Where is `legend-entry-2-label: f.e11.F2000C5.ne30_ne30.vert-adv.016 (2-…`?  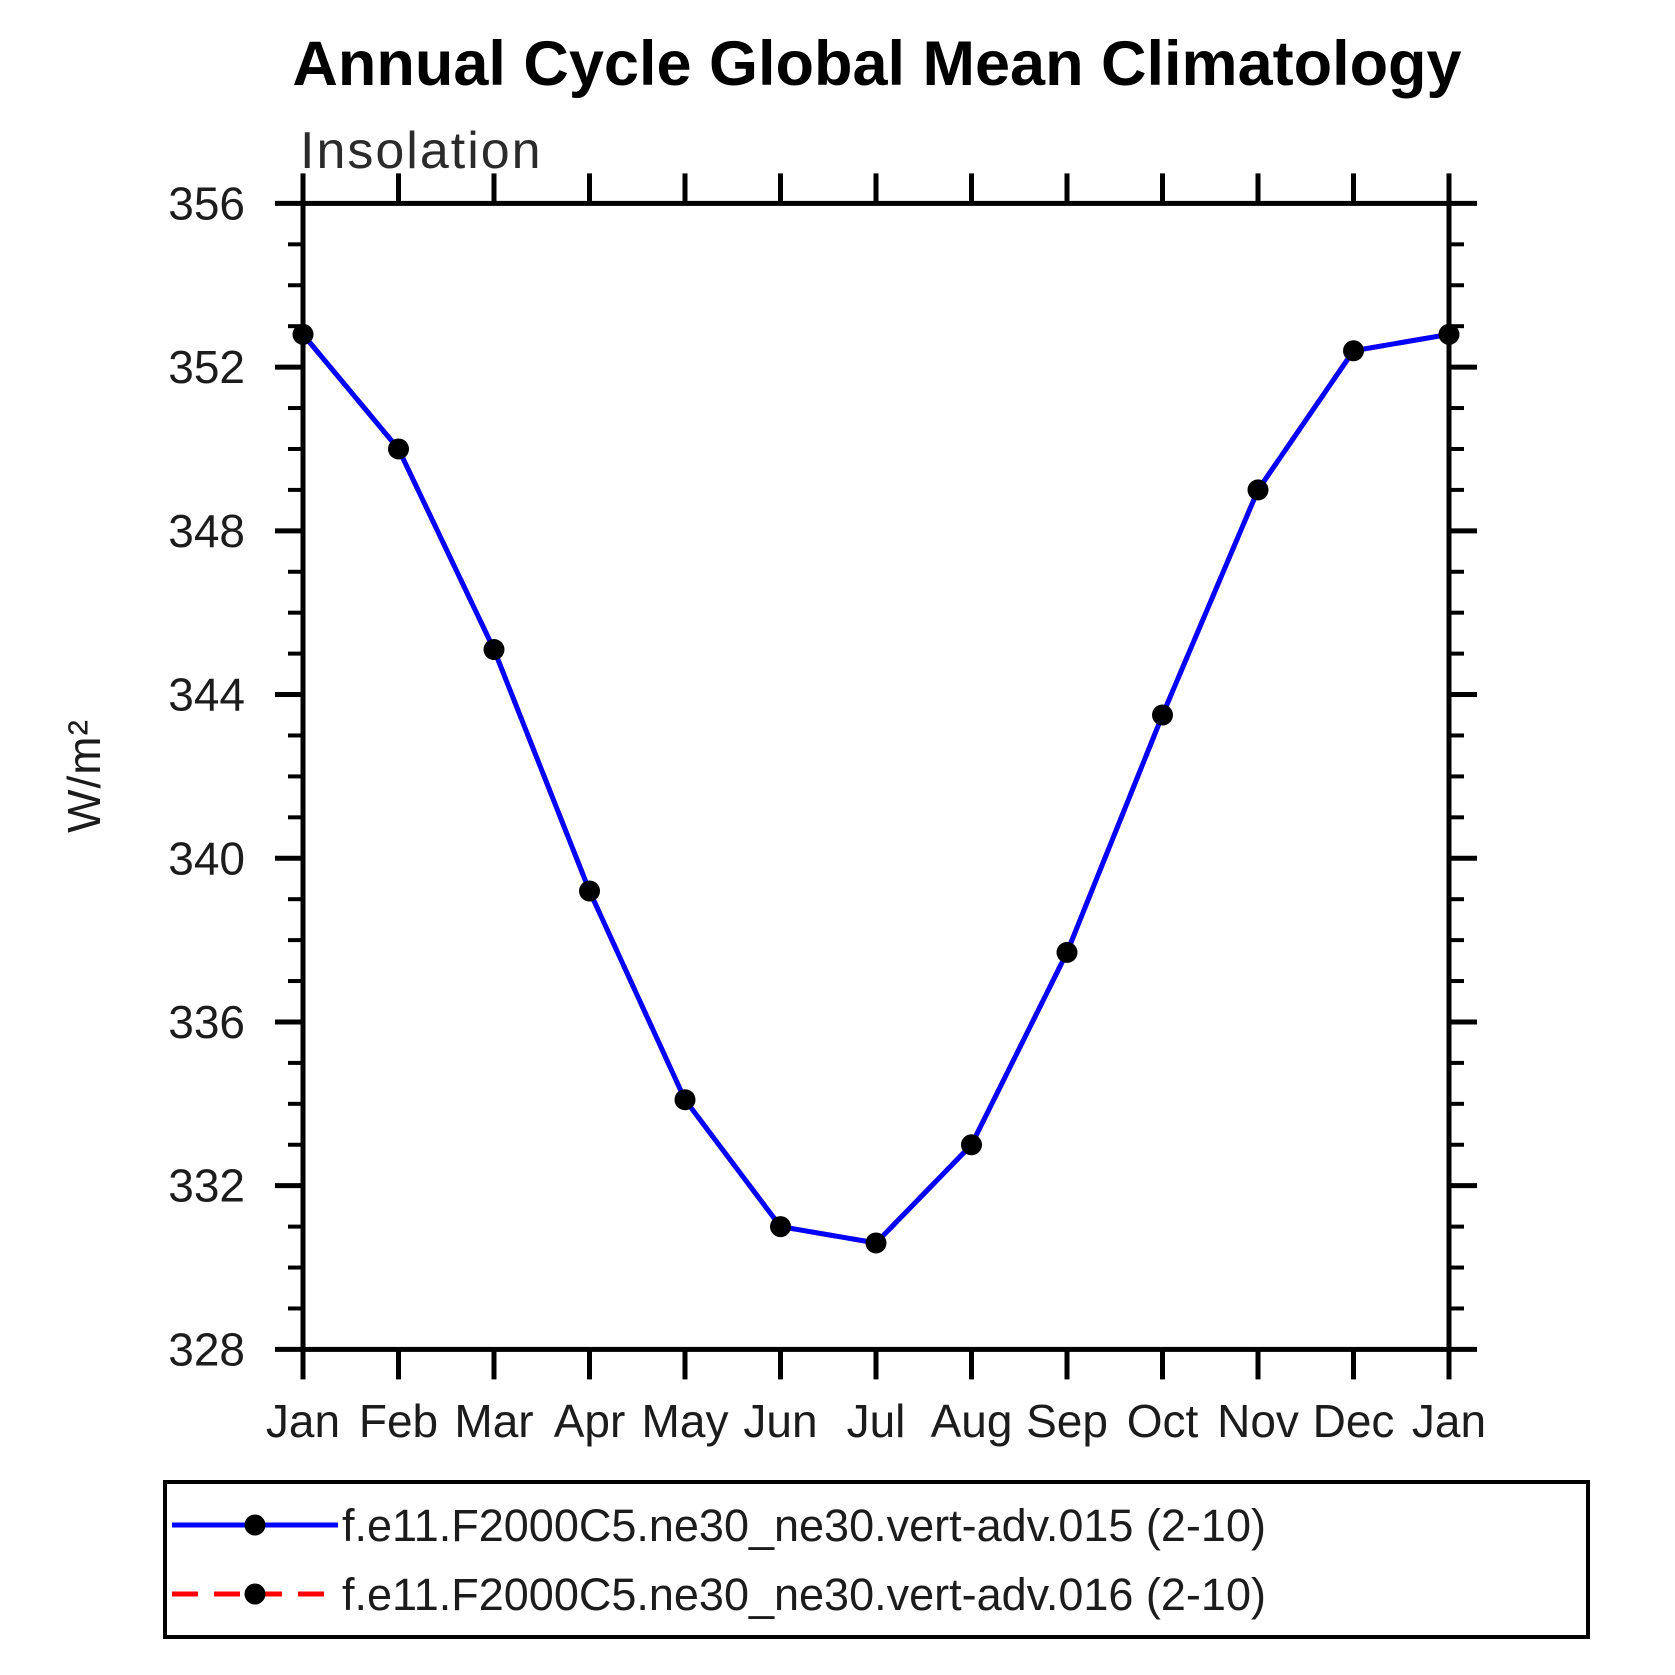
legend-entry-2-label: f.e11.F2000C5.ne30_ne30.vert-adv.016 (2-… is located at coordinates (804, 1594).